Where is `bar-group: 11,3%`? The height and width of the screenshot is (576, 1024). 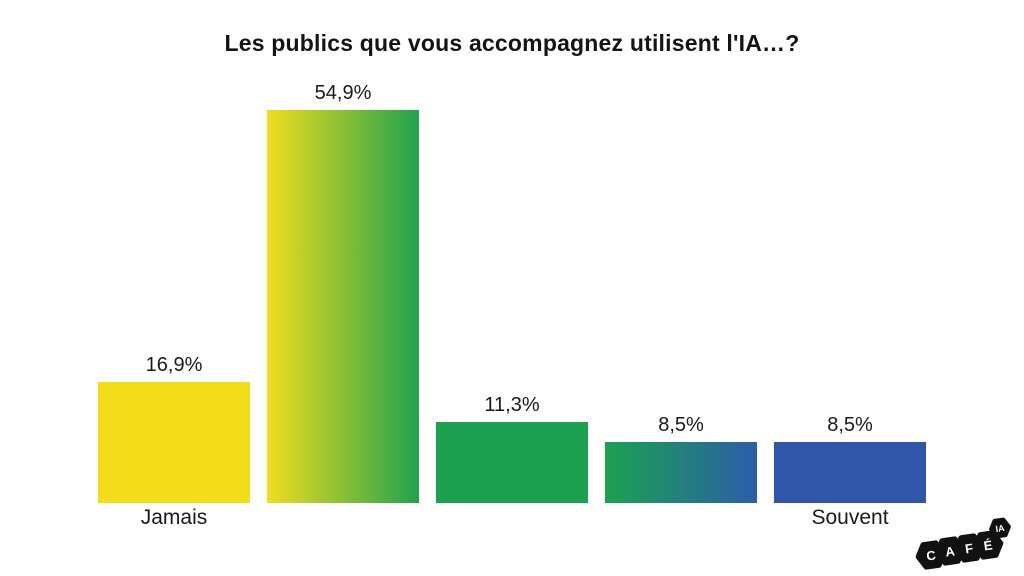 bar-group: 11,3% is located at coordinates (512, 448).